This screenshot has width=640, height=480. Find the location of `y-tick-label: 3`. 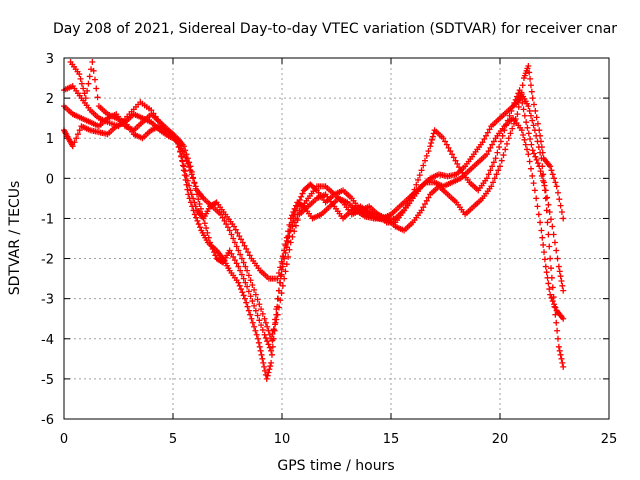

y-tick-label: 3 is located at coordinates (50, 59).